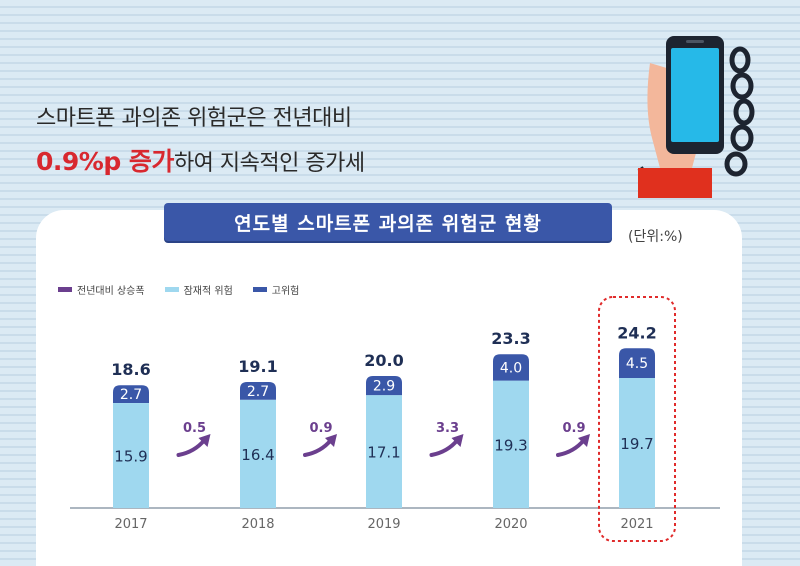 The height and width of the screenshot is (566, 800). I want to click on legend-item-potential: 잠재적 위험, so click(198, 289).